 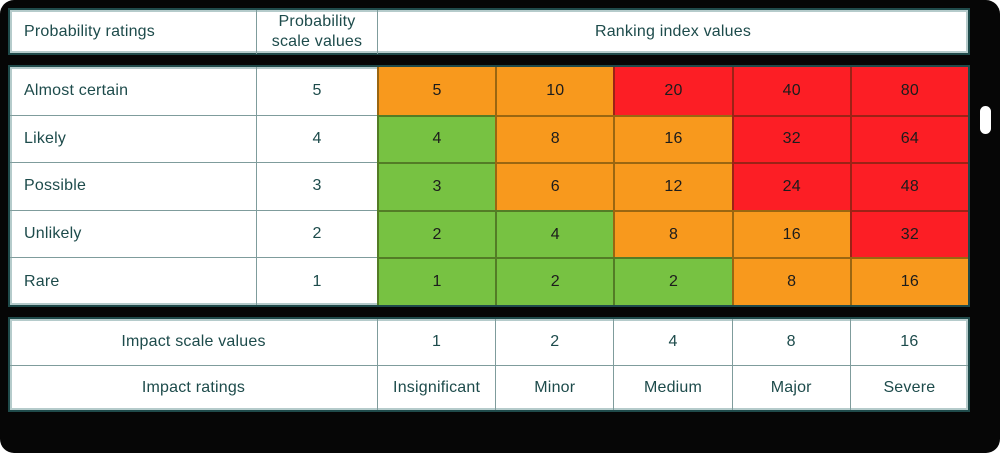 What do you see at coordinates (193, 387) in the screenshot?
I see `impact-ratings-label: Impact ratings` at bounding box center [193, 387].